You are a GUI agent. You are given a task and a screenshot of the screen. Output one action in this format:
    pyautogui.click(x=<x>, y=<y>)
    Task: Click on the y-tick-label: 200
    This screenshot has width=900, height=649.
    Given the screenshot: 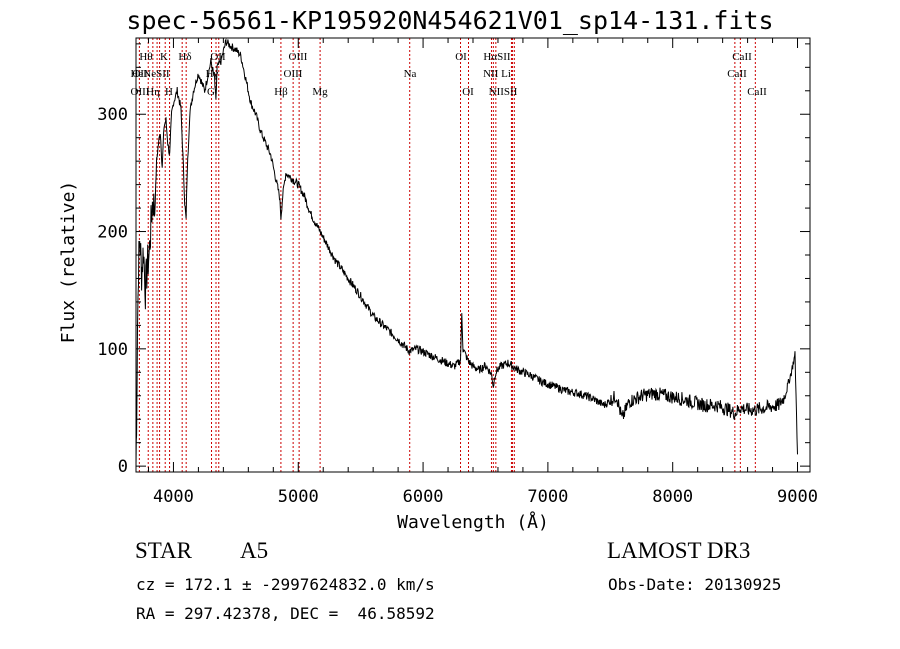 What is the action you would take?
    pyautogui.click(x=112, y=233)
    